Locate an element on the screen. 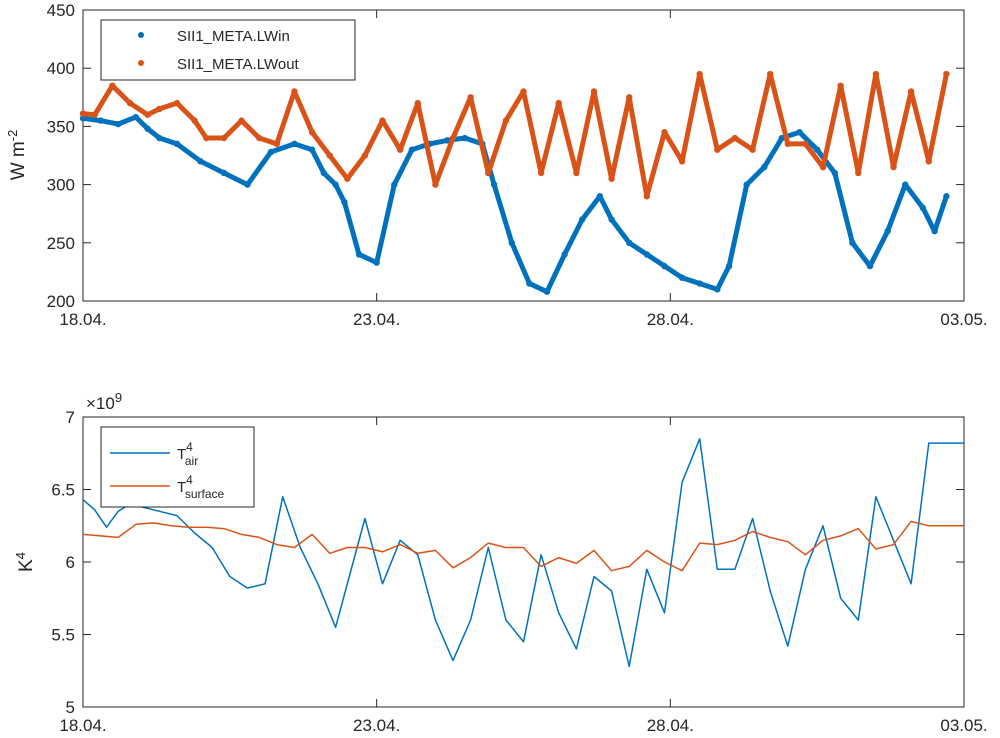 This screenshot has height=738, width=1000. top-y-axis-label: W m-2 is located at coordinates (17, 155).